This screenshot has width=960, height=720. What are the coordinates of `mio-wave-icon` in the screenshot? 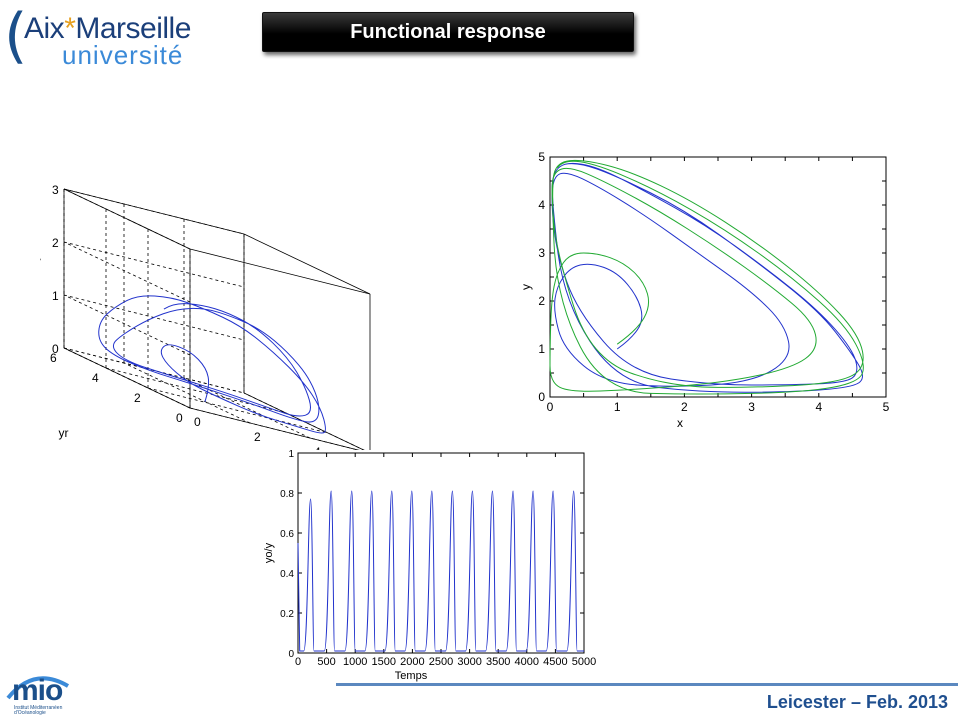 It's located at (38, 688).